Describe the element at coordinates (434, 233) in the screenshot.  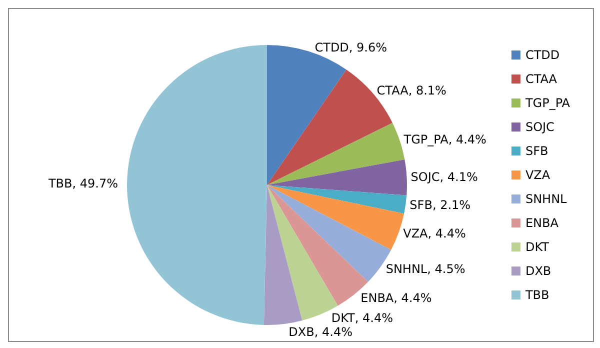
I see `data-label: VZA, 4.4%` at that location.